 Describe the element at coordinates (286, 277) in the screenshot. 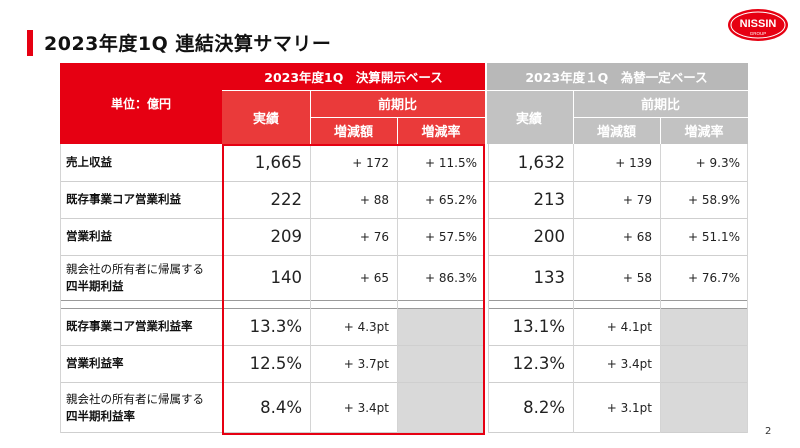

I see `table-cell: 140` at that location.